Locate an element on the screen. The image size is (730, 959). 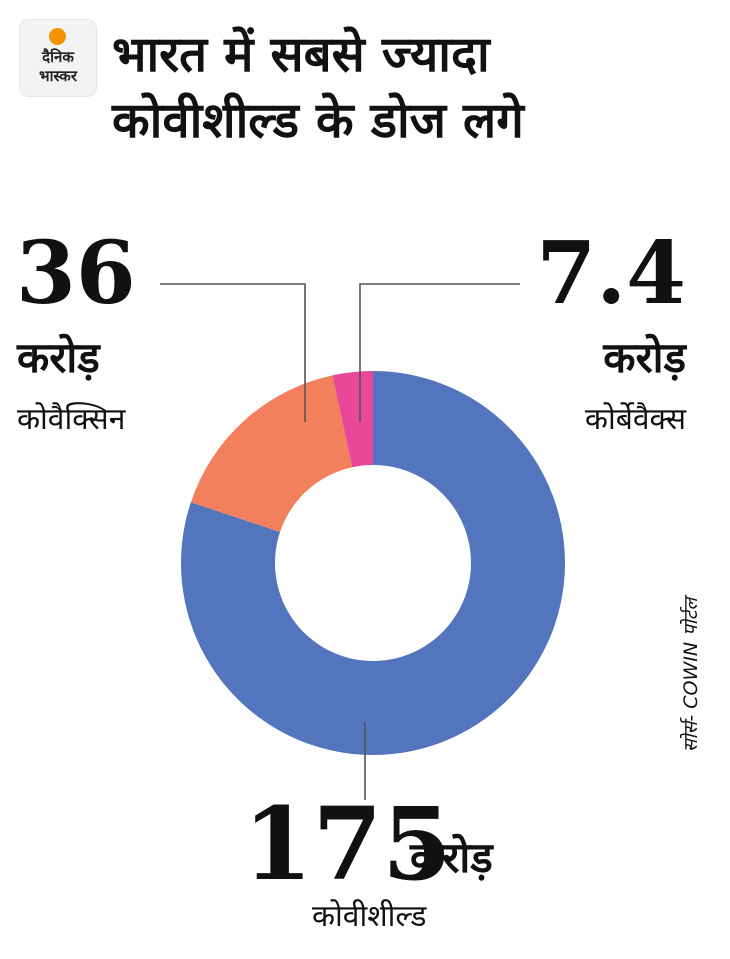
sun-icon is located at coordinates (57, 36).